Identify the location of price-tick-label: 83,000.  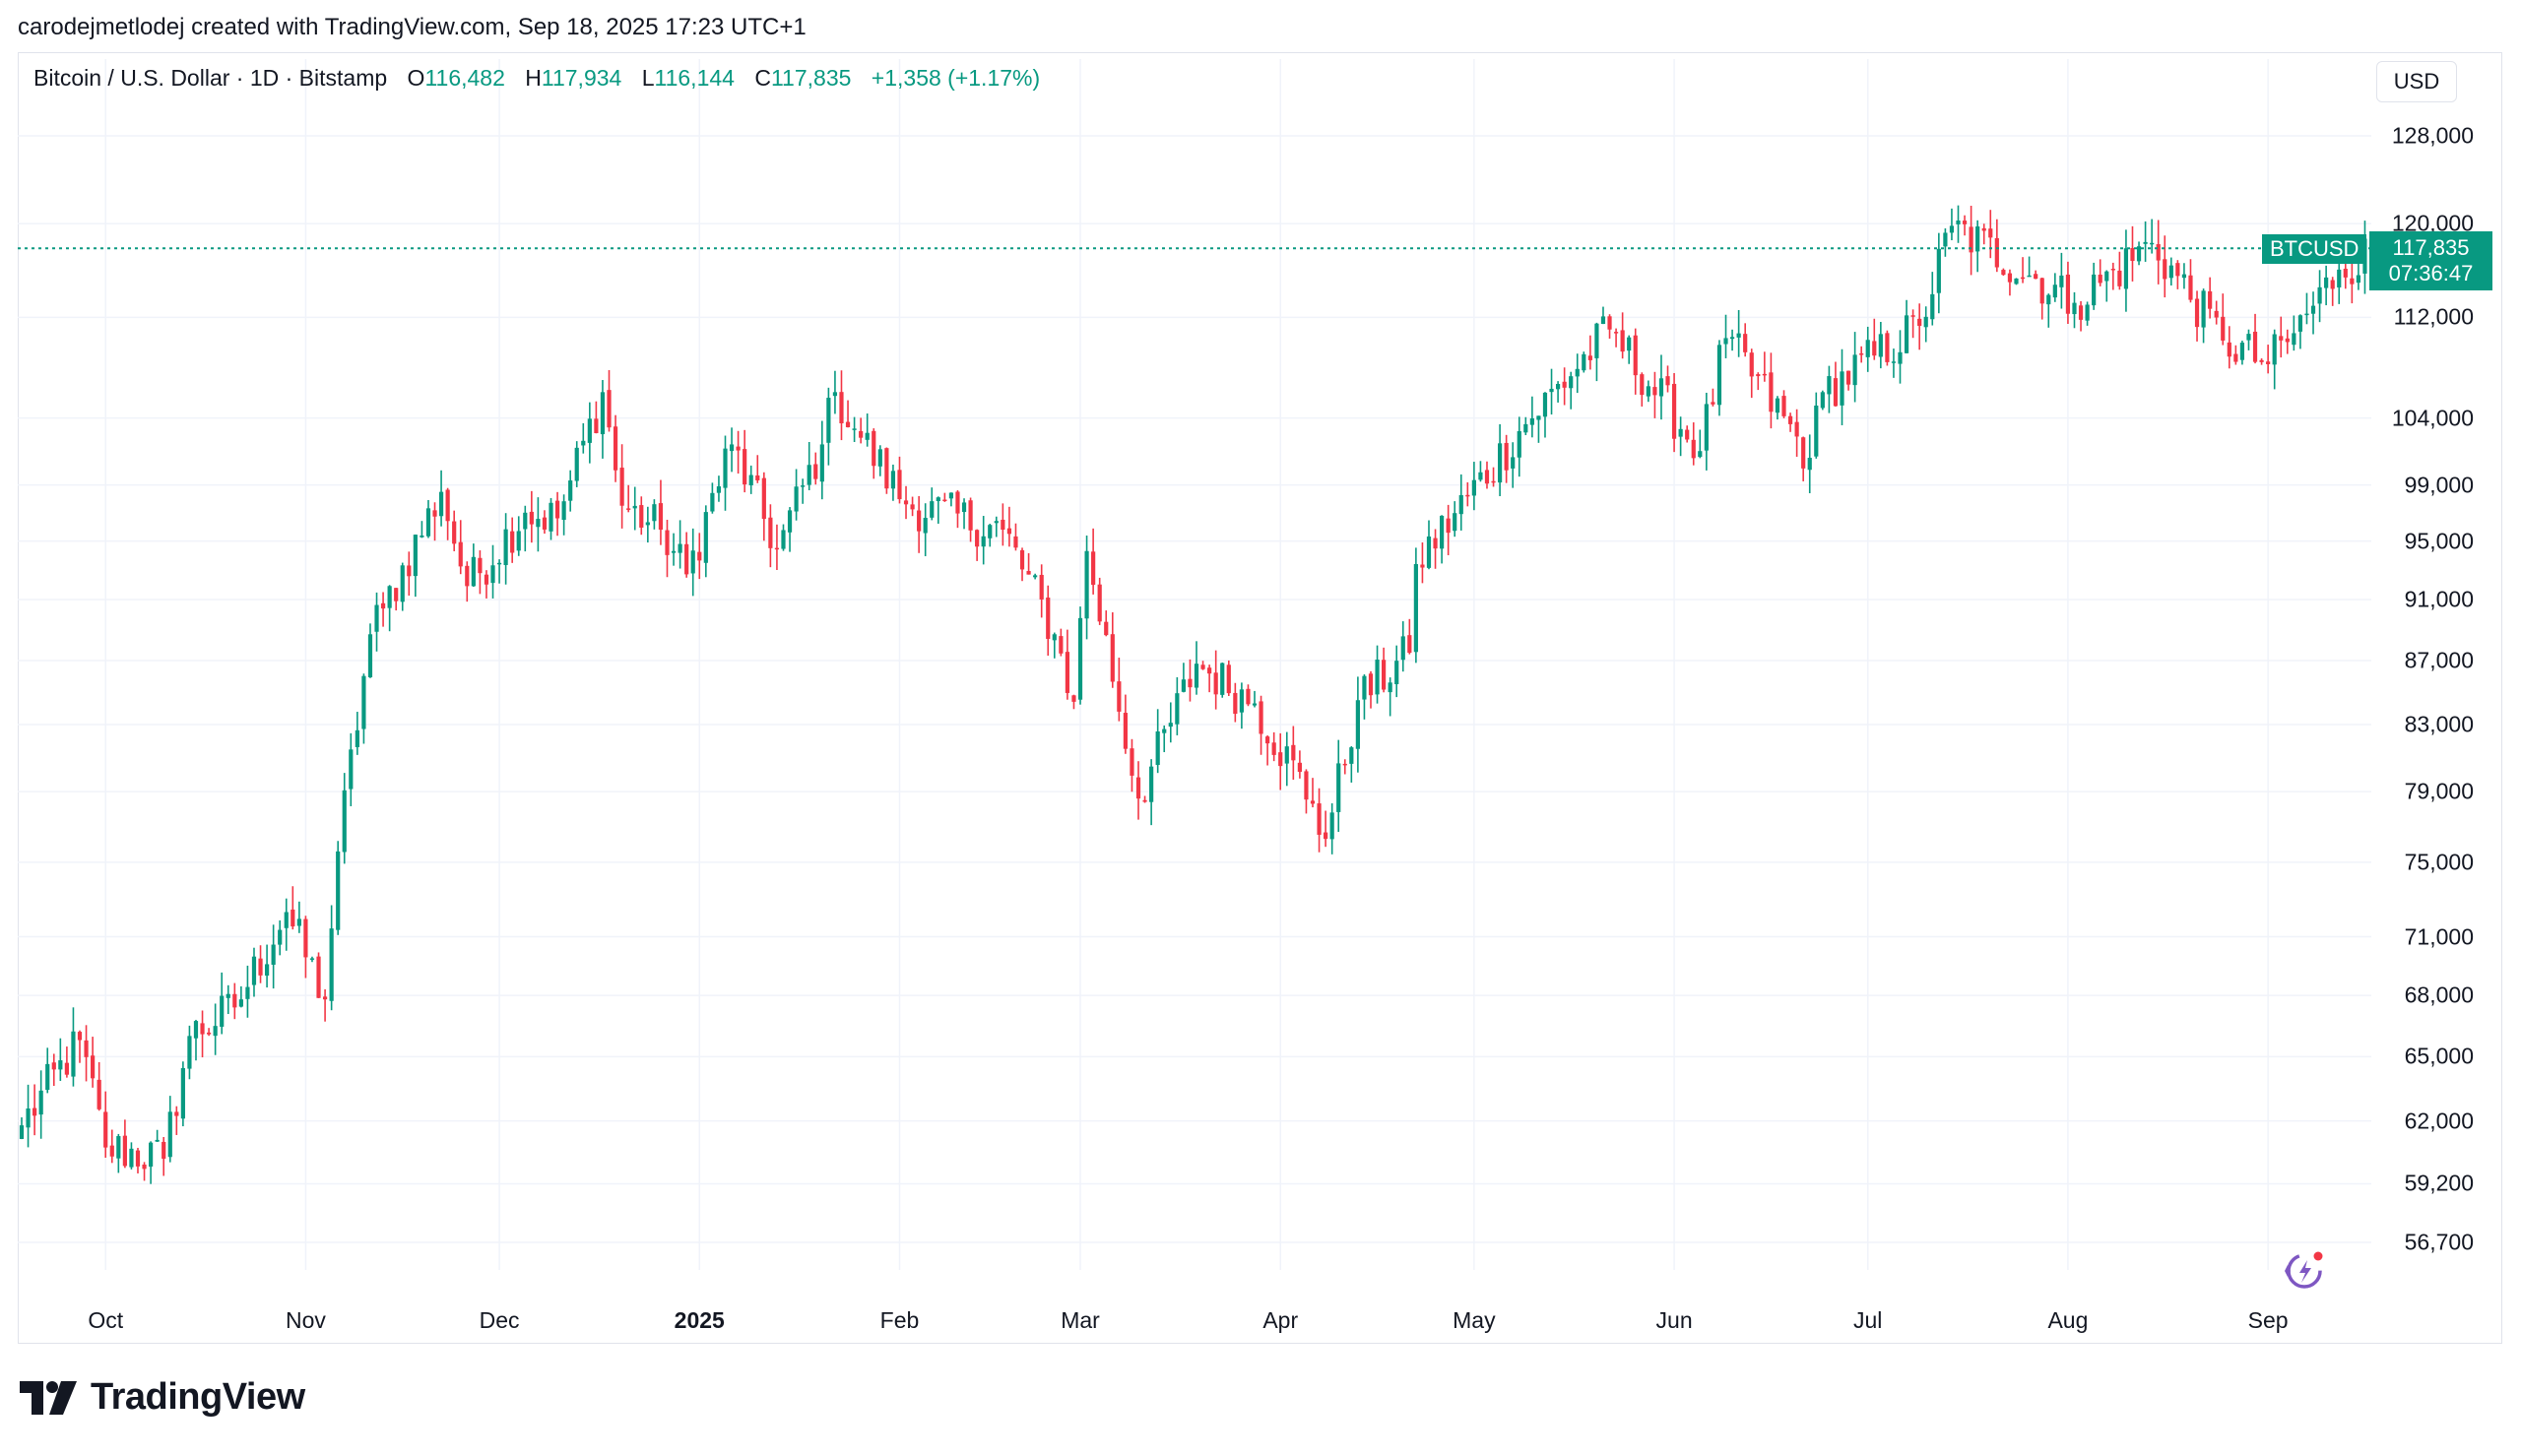
(2439, 724).